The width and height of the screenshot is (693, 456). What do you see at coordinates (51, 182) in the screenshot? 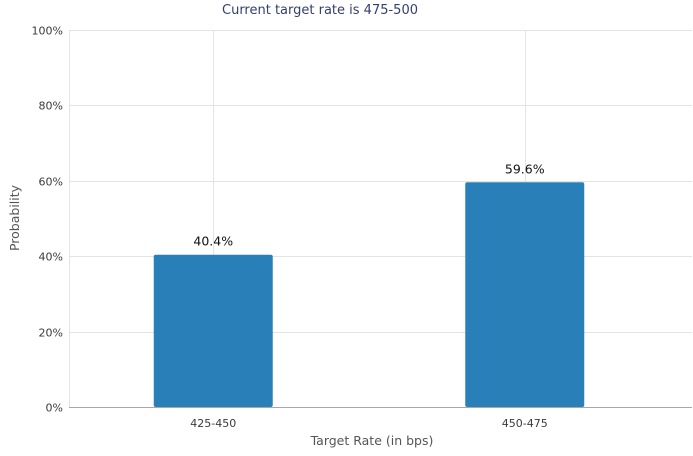
I see `y-tick-label: 60%` at bounding box center [51, 182].